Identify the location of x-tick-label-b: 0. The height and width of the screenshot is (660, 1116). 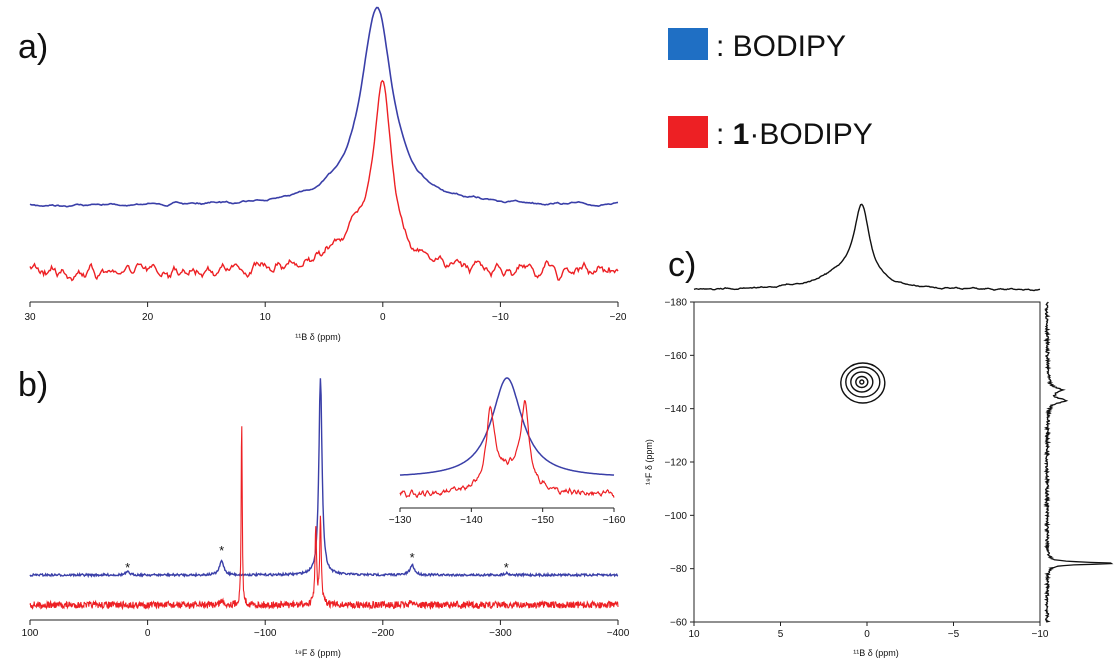
(148, 633).